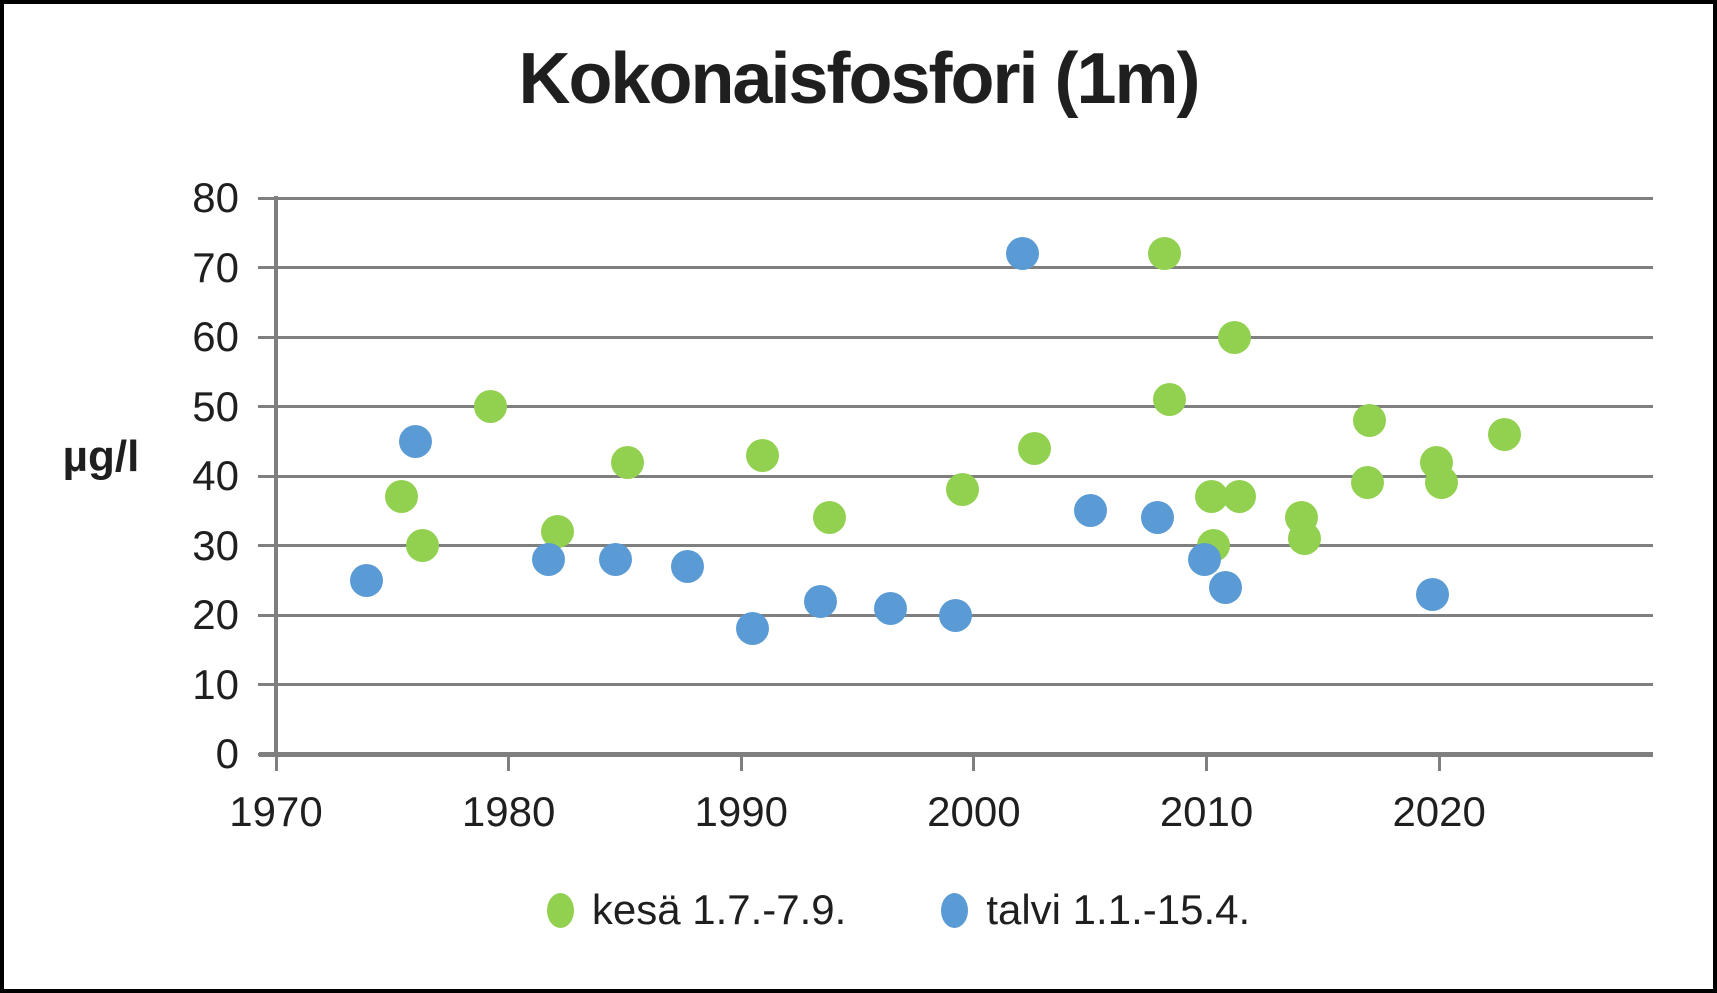  What do you see at coordinates (215, 614) in the screenshot?
I see `y-tick-label: 20` at bounding box center [215, 614].